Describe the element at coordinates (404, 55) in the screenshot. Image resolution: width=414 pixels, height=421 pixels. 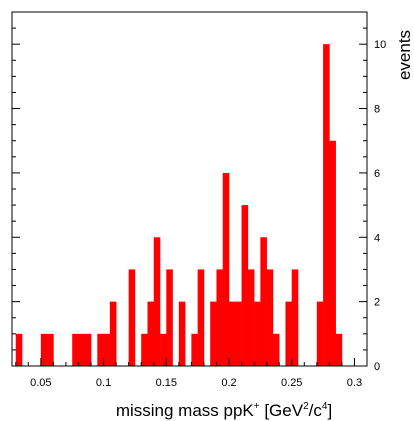
I see `y-axis-label: events` at that location.